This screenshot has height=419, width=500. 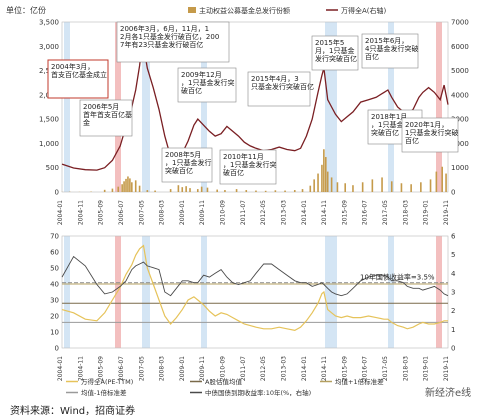 I want to click on annotation-line: 2009年12月, so click(x=201, y=74).